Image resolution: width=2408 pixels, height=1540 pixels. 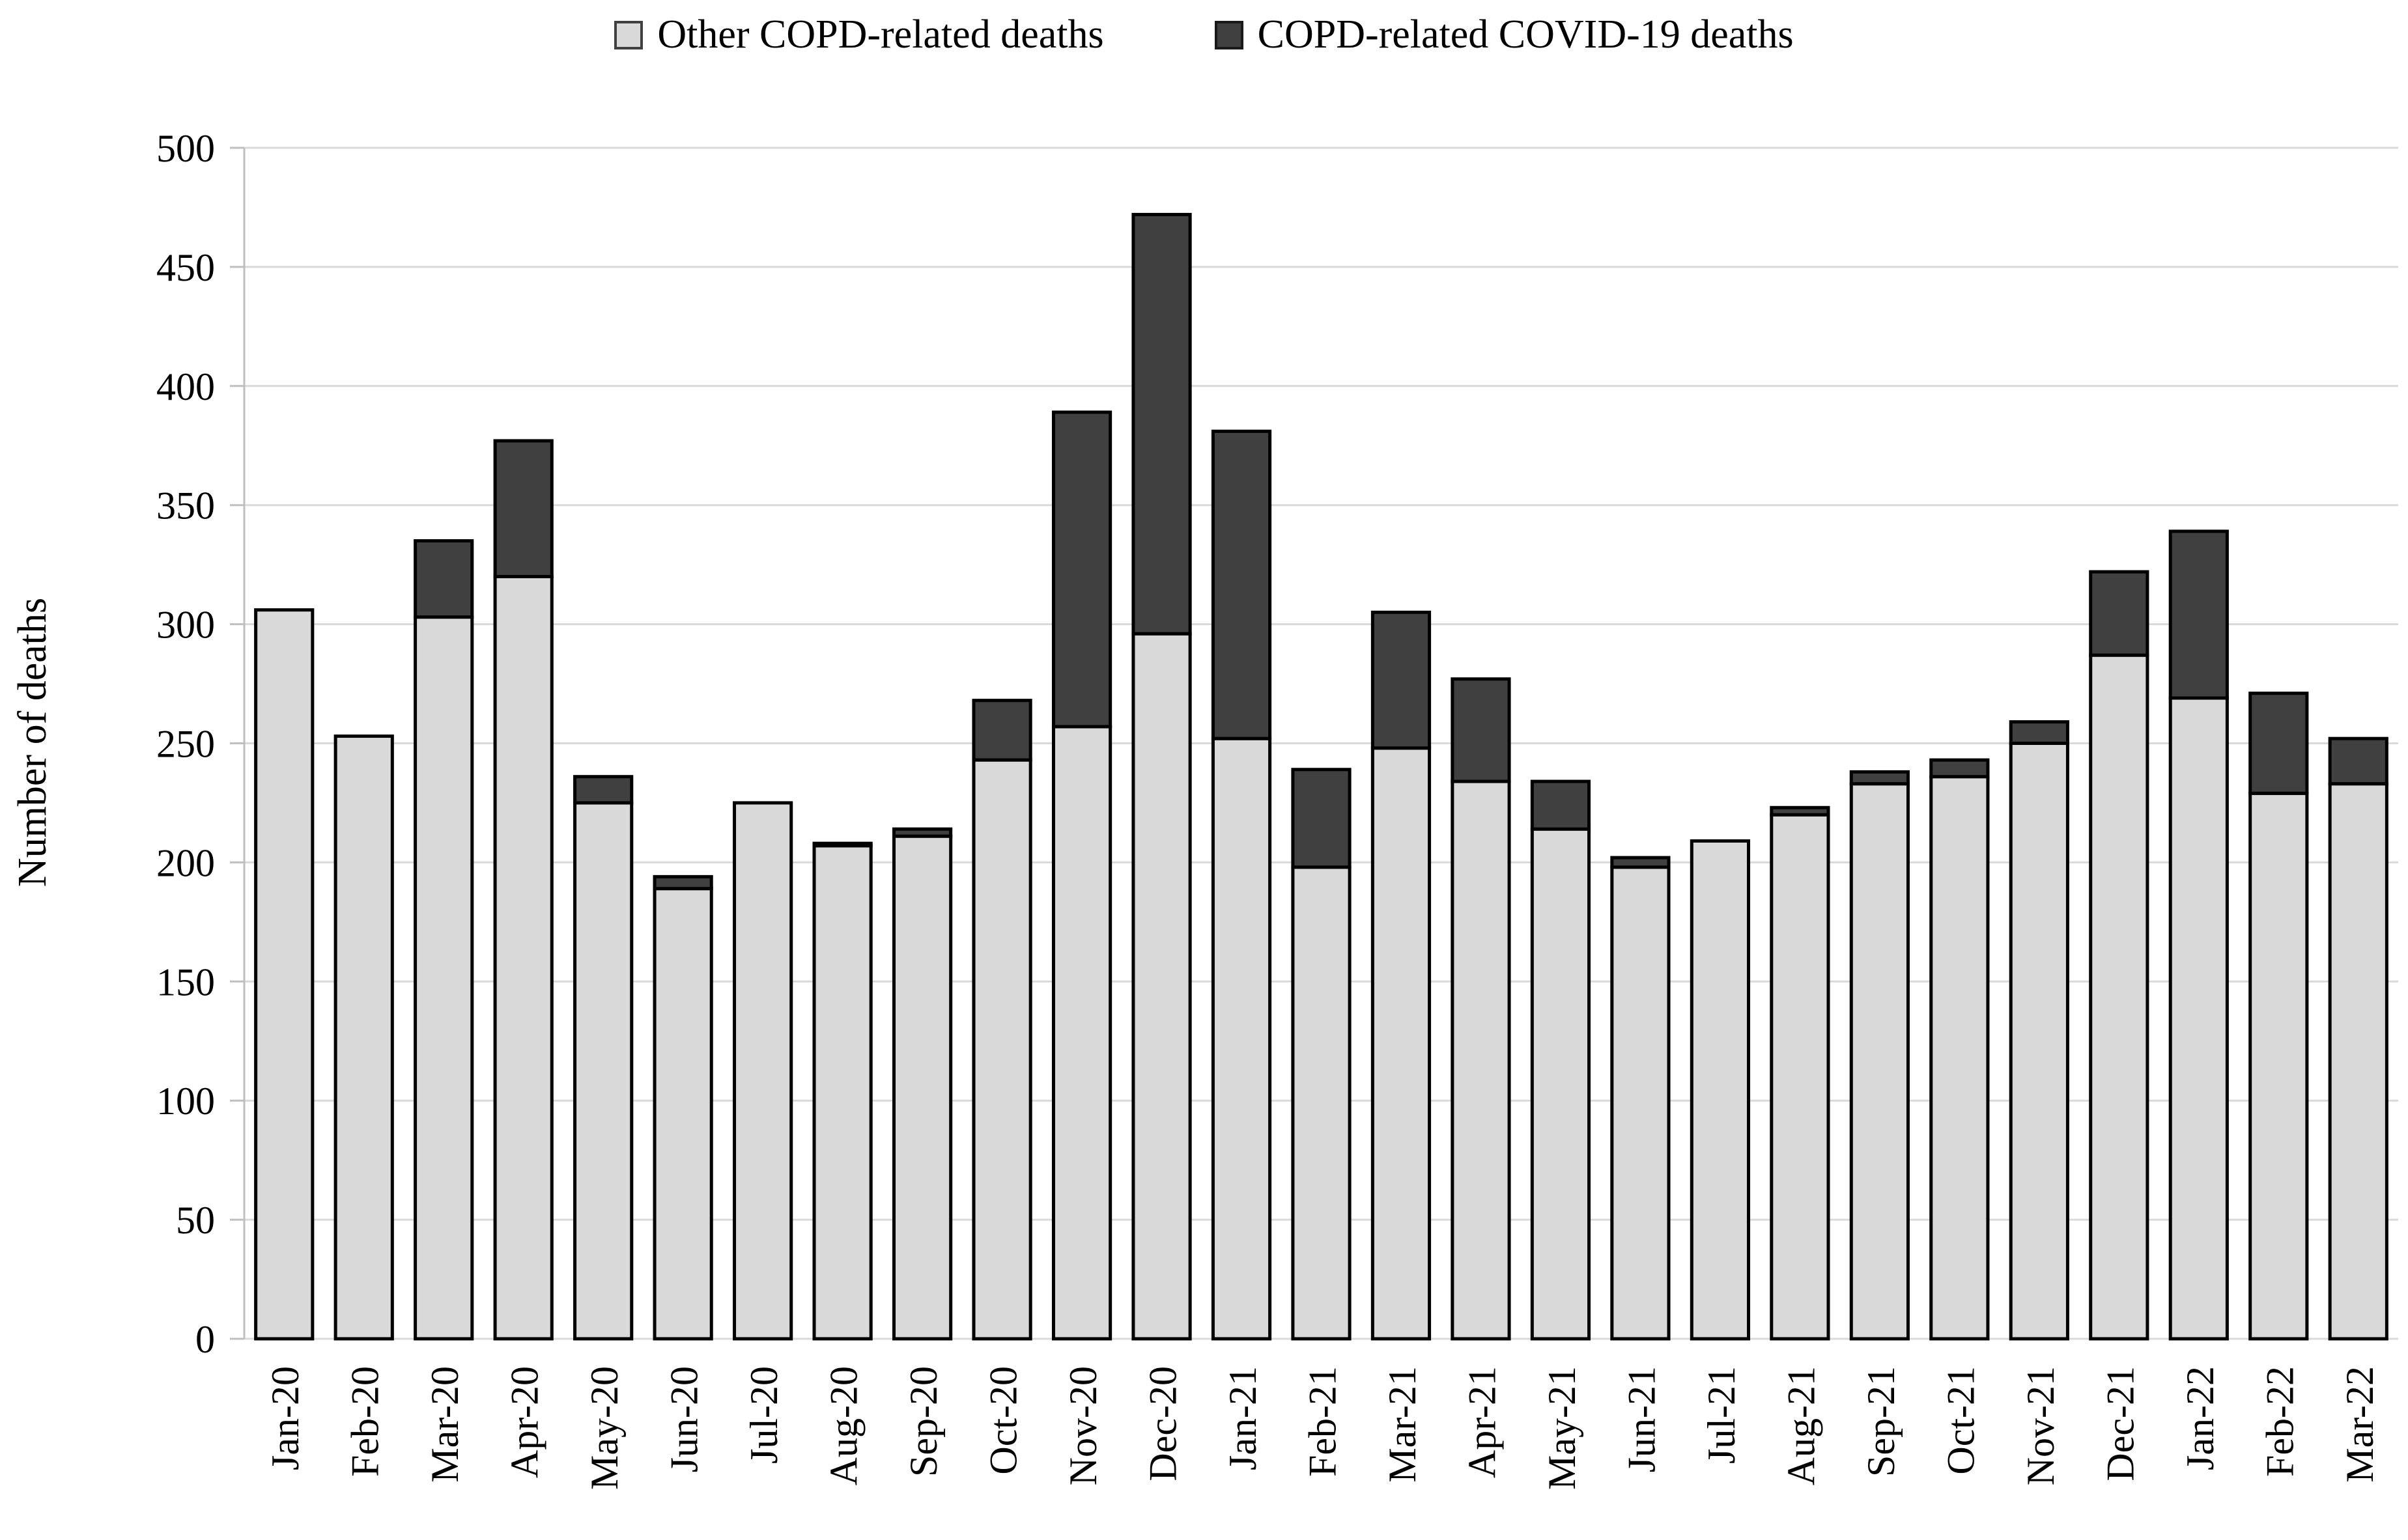 I want to click on bar-Jun-21-covid, so click(x=1640, y=863).